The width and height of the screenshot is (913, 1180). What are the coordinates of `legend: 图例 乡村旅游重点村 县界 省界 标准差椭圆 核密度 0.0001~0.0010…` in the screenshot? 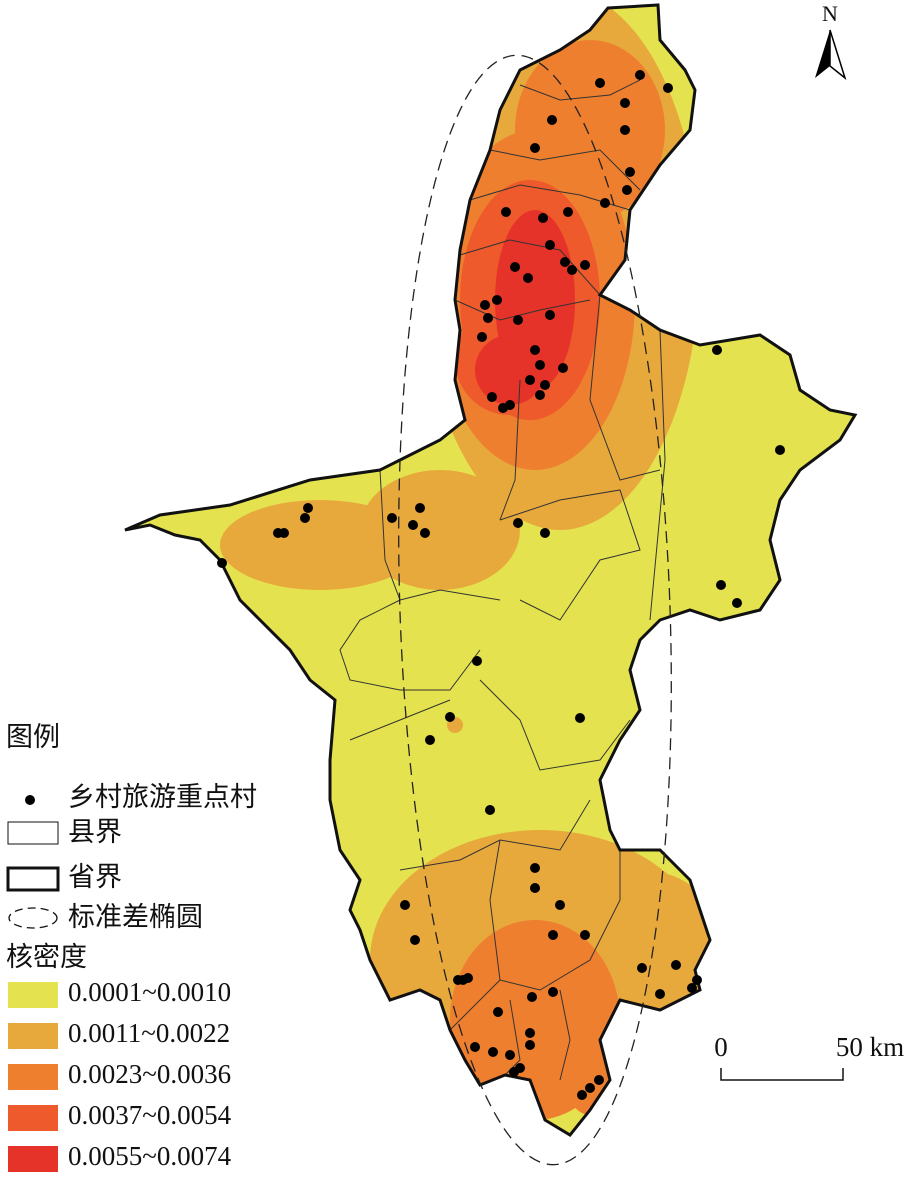 It's located at (131, 947).